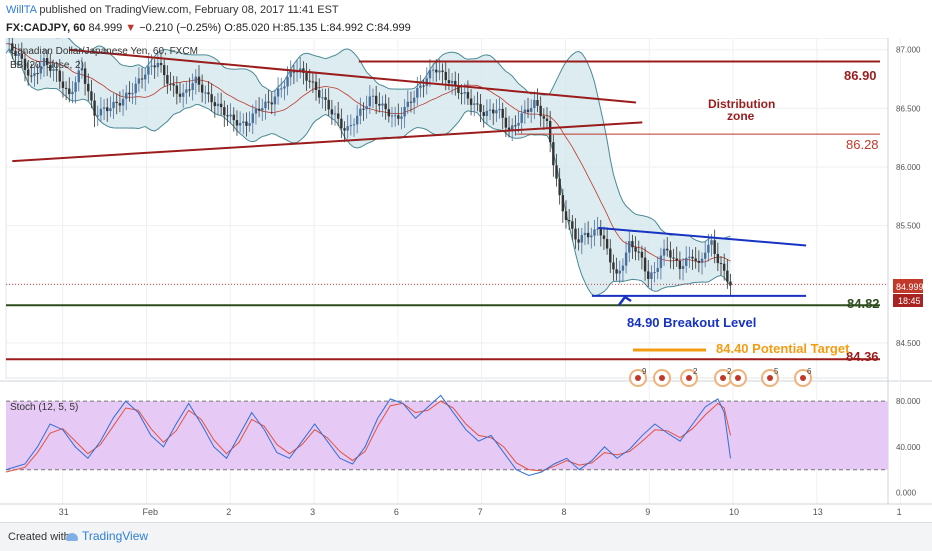 This screenshot has width=932, height=551. I want to click on price-tag, so click(908, 286).